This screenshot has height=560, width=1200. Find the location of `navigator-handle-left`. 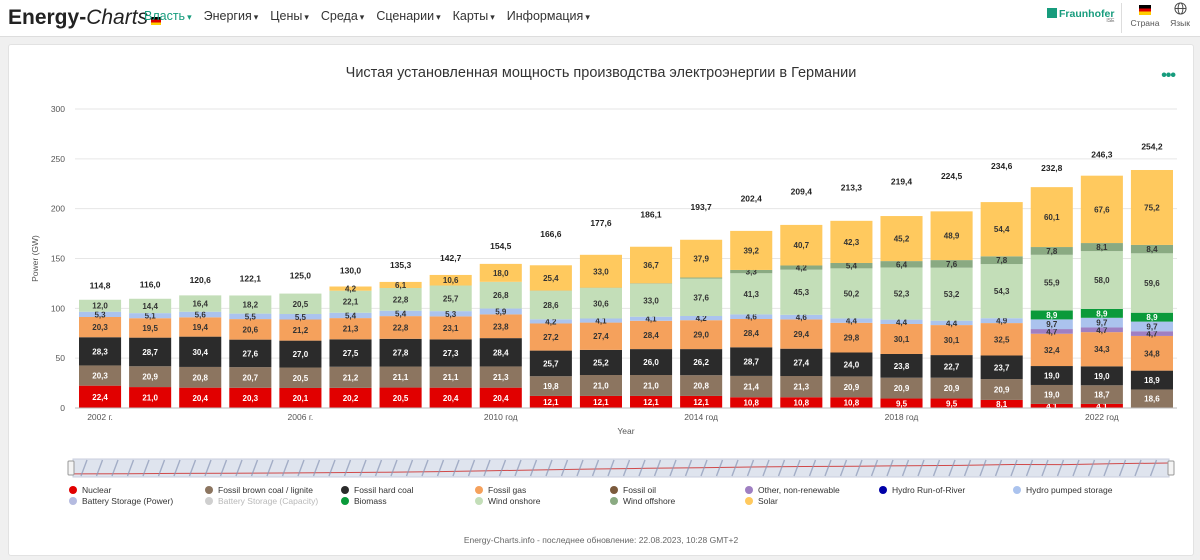

navigator-handle-left is located at coordinates (71, 468).